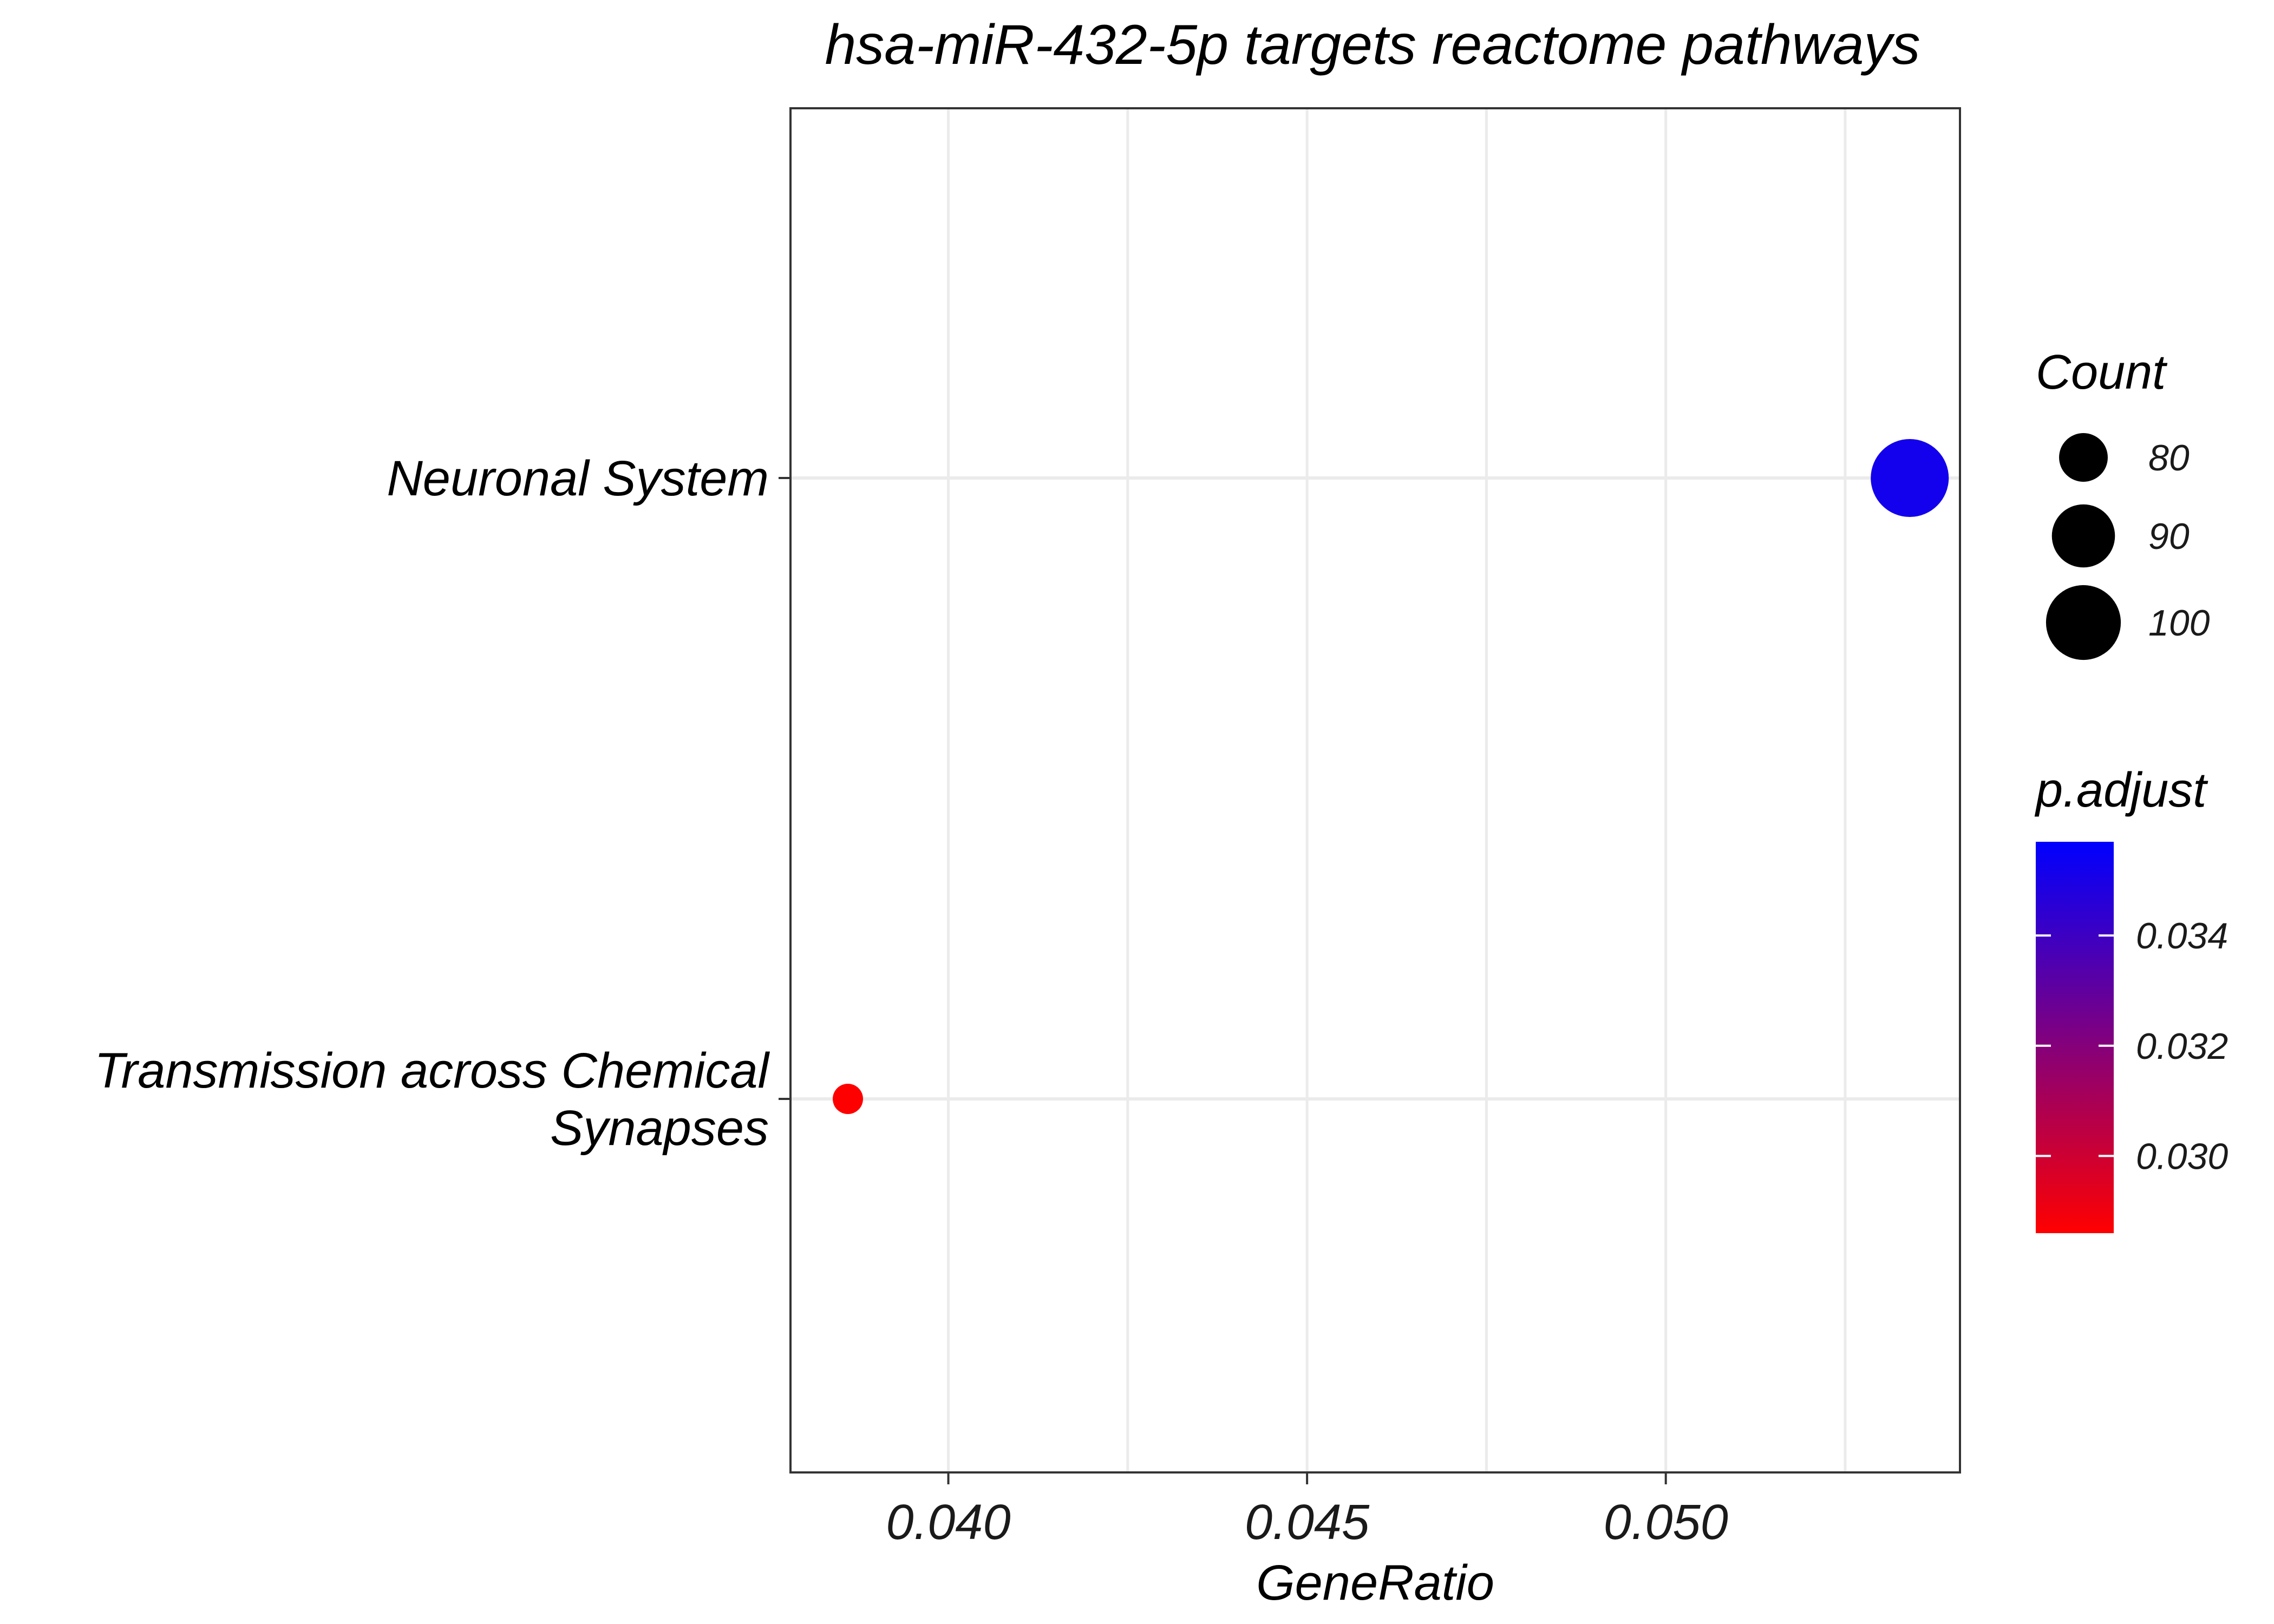 Image resolution: width=2274 pixels, height=1624 pixels. Describe the element at coordinates (432, 1070) in the screenshot. I see `y-tick-label-line: Transmission across Chemical` at that location.